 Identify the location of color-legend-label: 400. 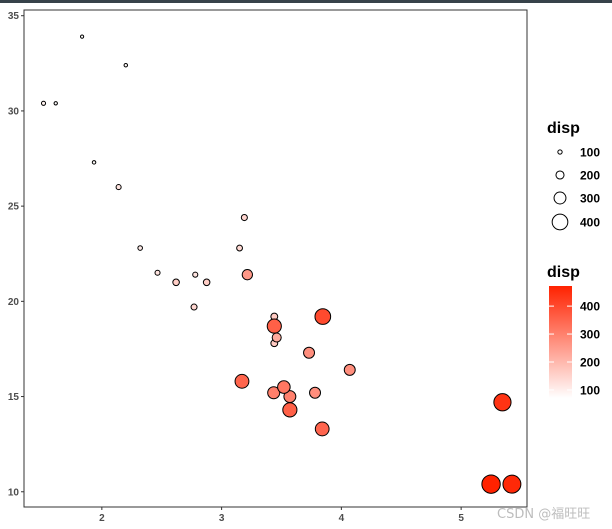
(590, 307).